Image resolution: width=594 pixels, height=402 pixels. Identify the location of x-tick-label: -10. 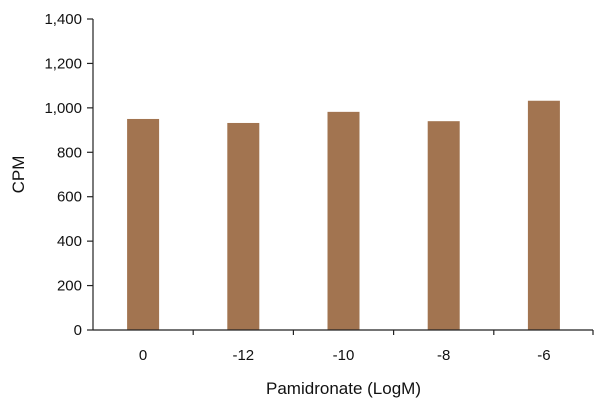
(344, 355).